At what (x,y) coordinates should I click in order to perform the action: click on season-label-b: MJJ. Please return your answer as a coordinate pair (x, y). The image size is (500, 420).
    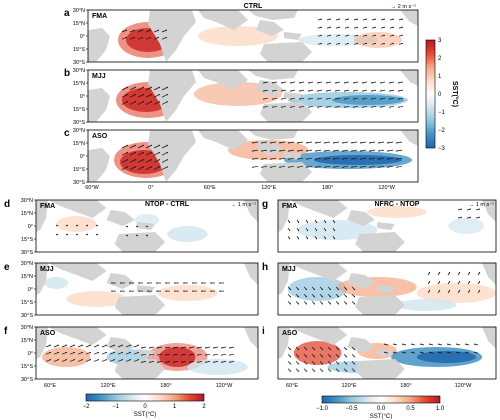
    Looking at the image, I should click on (99, 76).